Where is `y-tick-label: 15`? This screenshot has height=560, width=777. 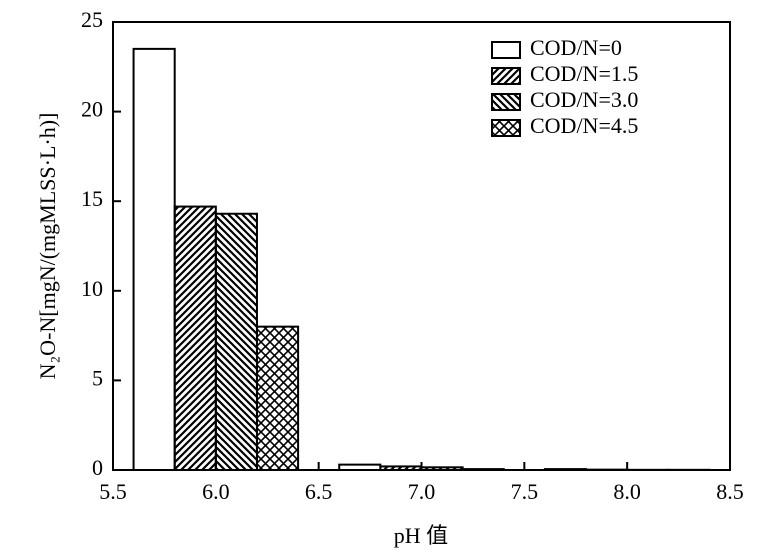 y-tick-label: 15 is located at coordinates (92, 198).